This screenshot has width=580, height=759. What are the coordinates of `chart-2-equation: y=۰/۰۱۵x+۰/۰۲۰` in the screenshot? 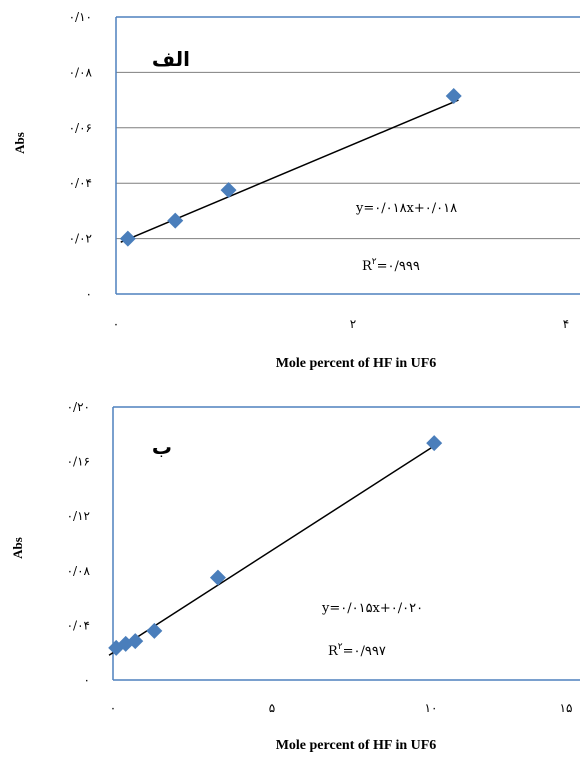 It's located at (372, 608).